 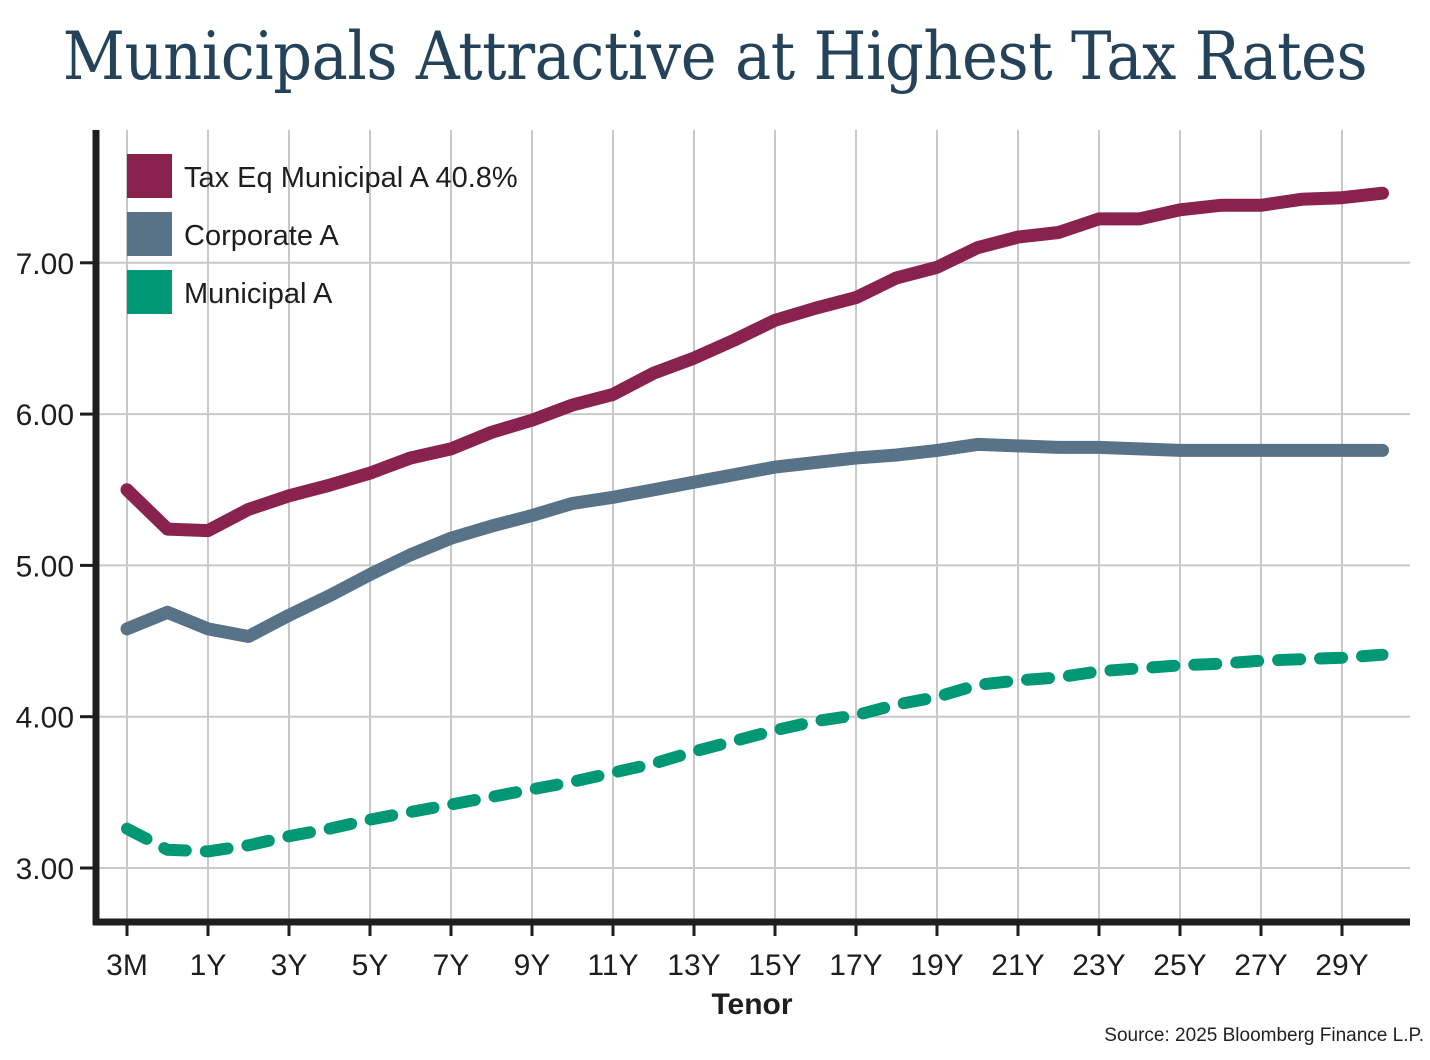 I want to click on legend-label: Tax Eq Municipal A 40.8%, so click(x=351, y=178).